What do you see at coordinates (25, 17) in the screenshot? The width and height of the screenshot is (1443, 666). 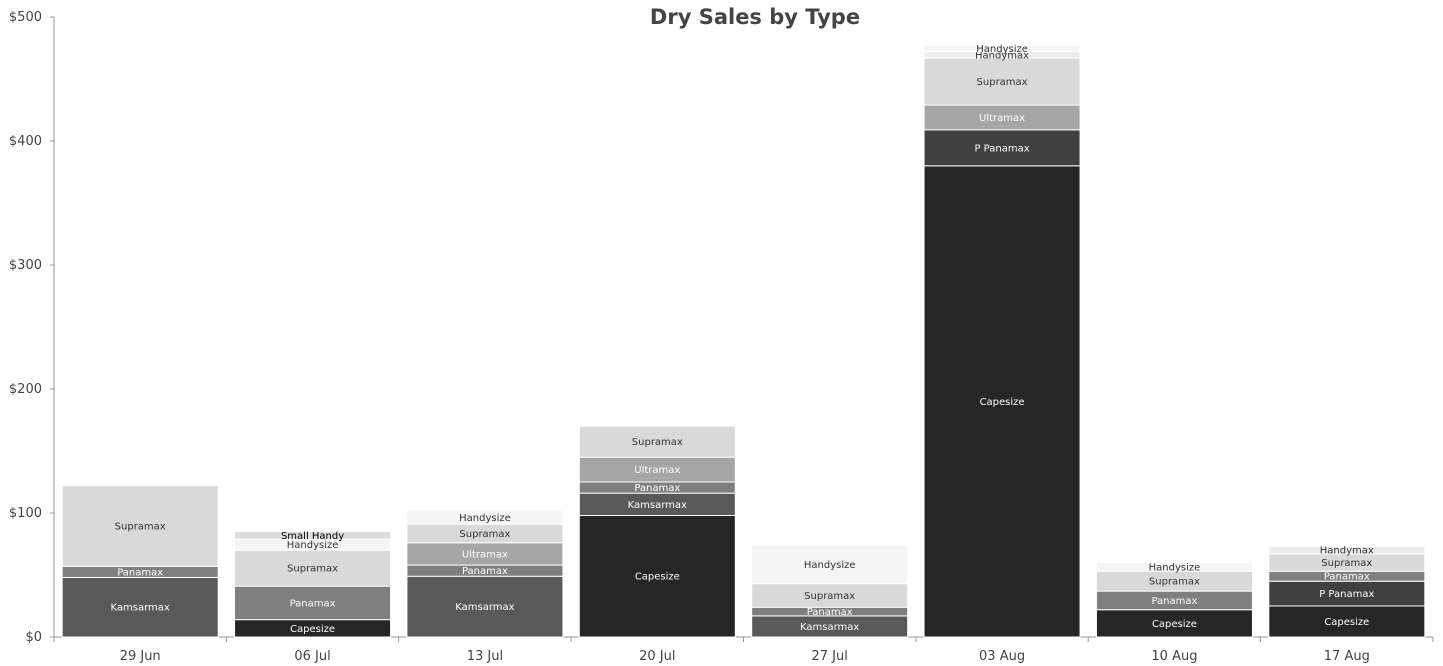 I see `y-tick-label: $500` at bounding box center [25, 17].